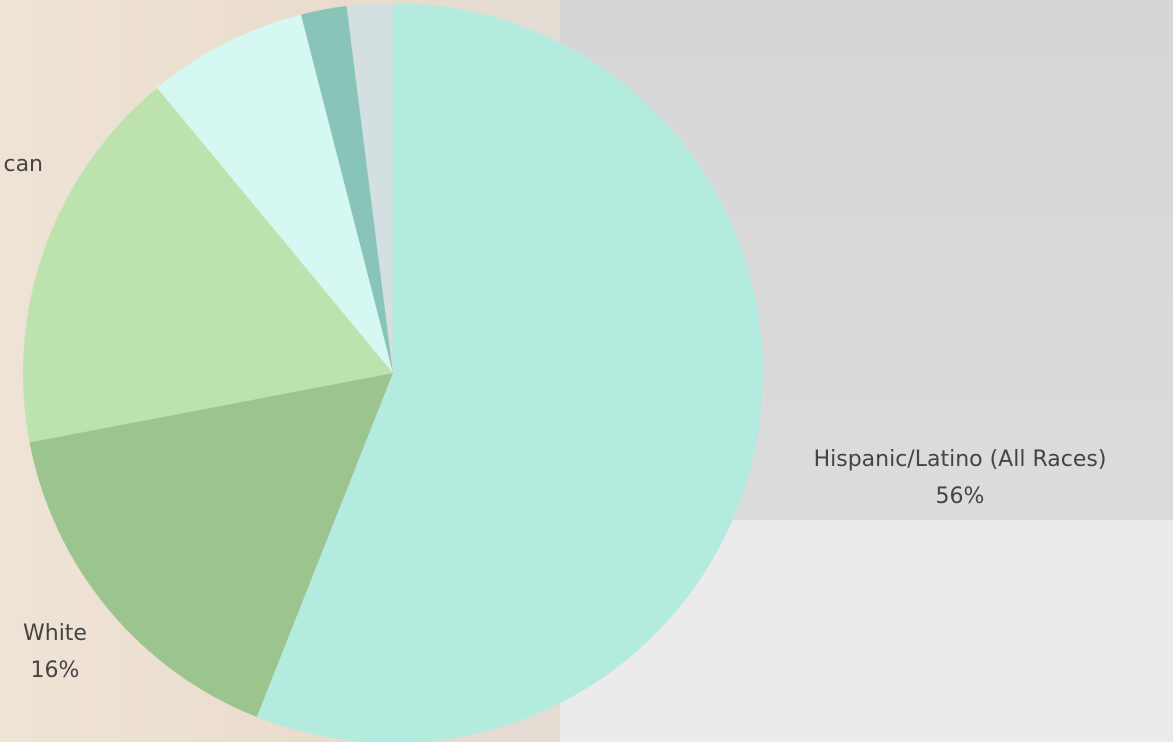 The height and width of the screenshot is (742, 1173). I want to click on slice-value-label: 56%, so click(960, 496).